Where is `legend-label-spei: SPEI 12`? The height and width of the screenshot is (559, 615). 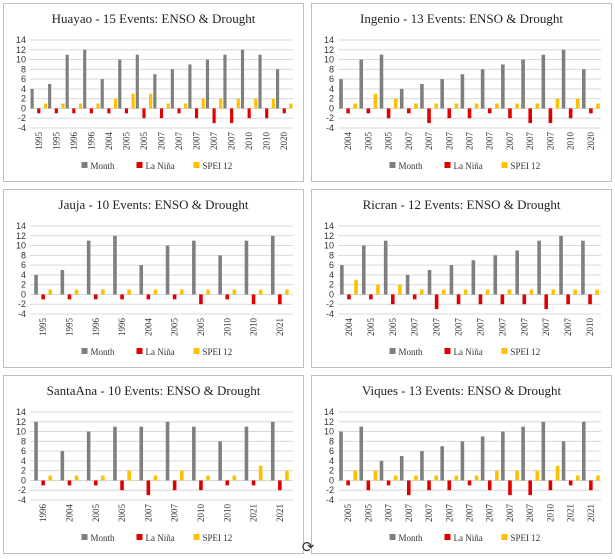 legend-label-spei: SPEI 12 is located at coordinates (526, 166).